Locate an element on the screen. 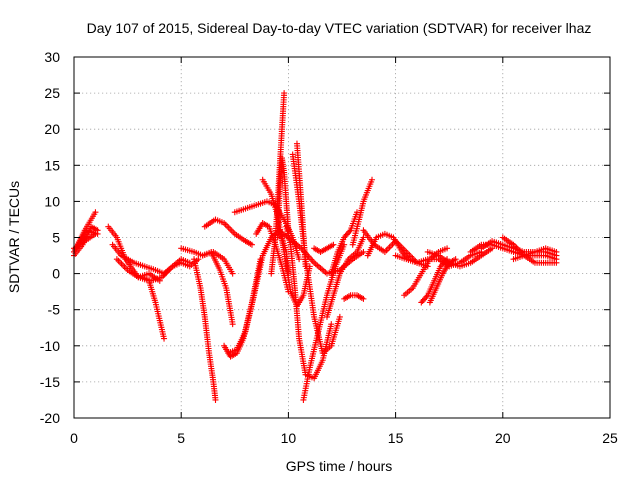 This screenshot has width=640, height=480. series-sat-m is located at coordinates (228, 232).